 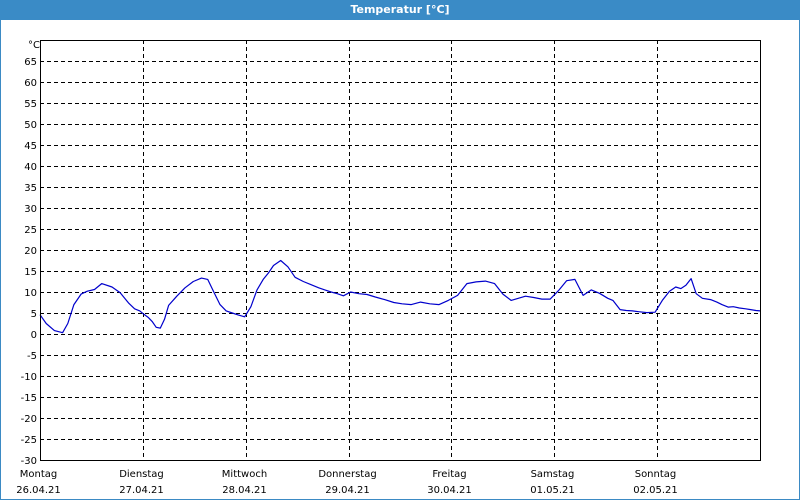 I want to click on y-tick-label: 10, so click(x=30, y=293).